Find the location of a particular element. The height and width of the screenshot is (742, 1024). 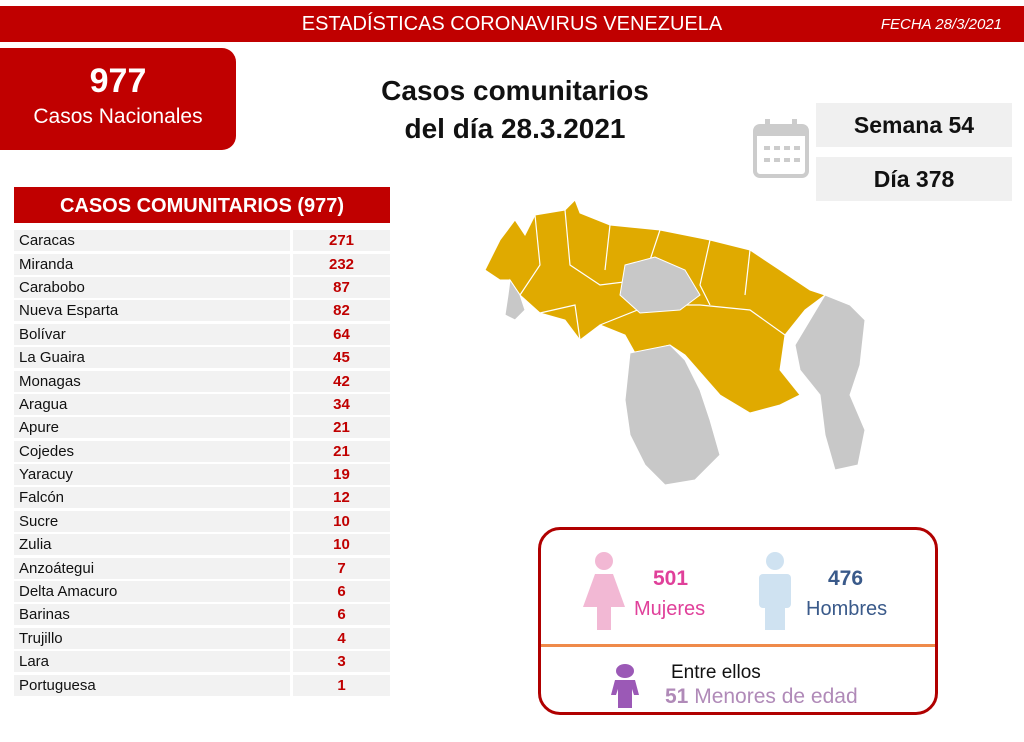

state-cases: 12 is located at coordinates (341, 498).